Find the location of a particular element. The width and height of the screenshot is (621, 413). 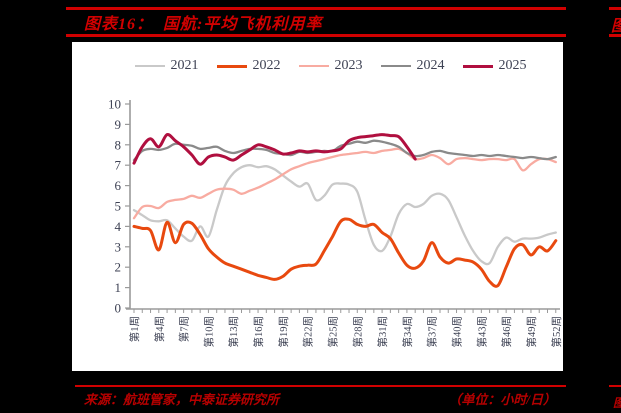

y-tick-label-6: 6 is located at coordinates (118, 185).